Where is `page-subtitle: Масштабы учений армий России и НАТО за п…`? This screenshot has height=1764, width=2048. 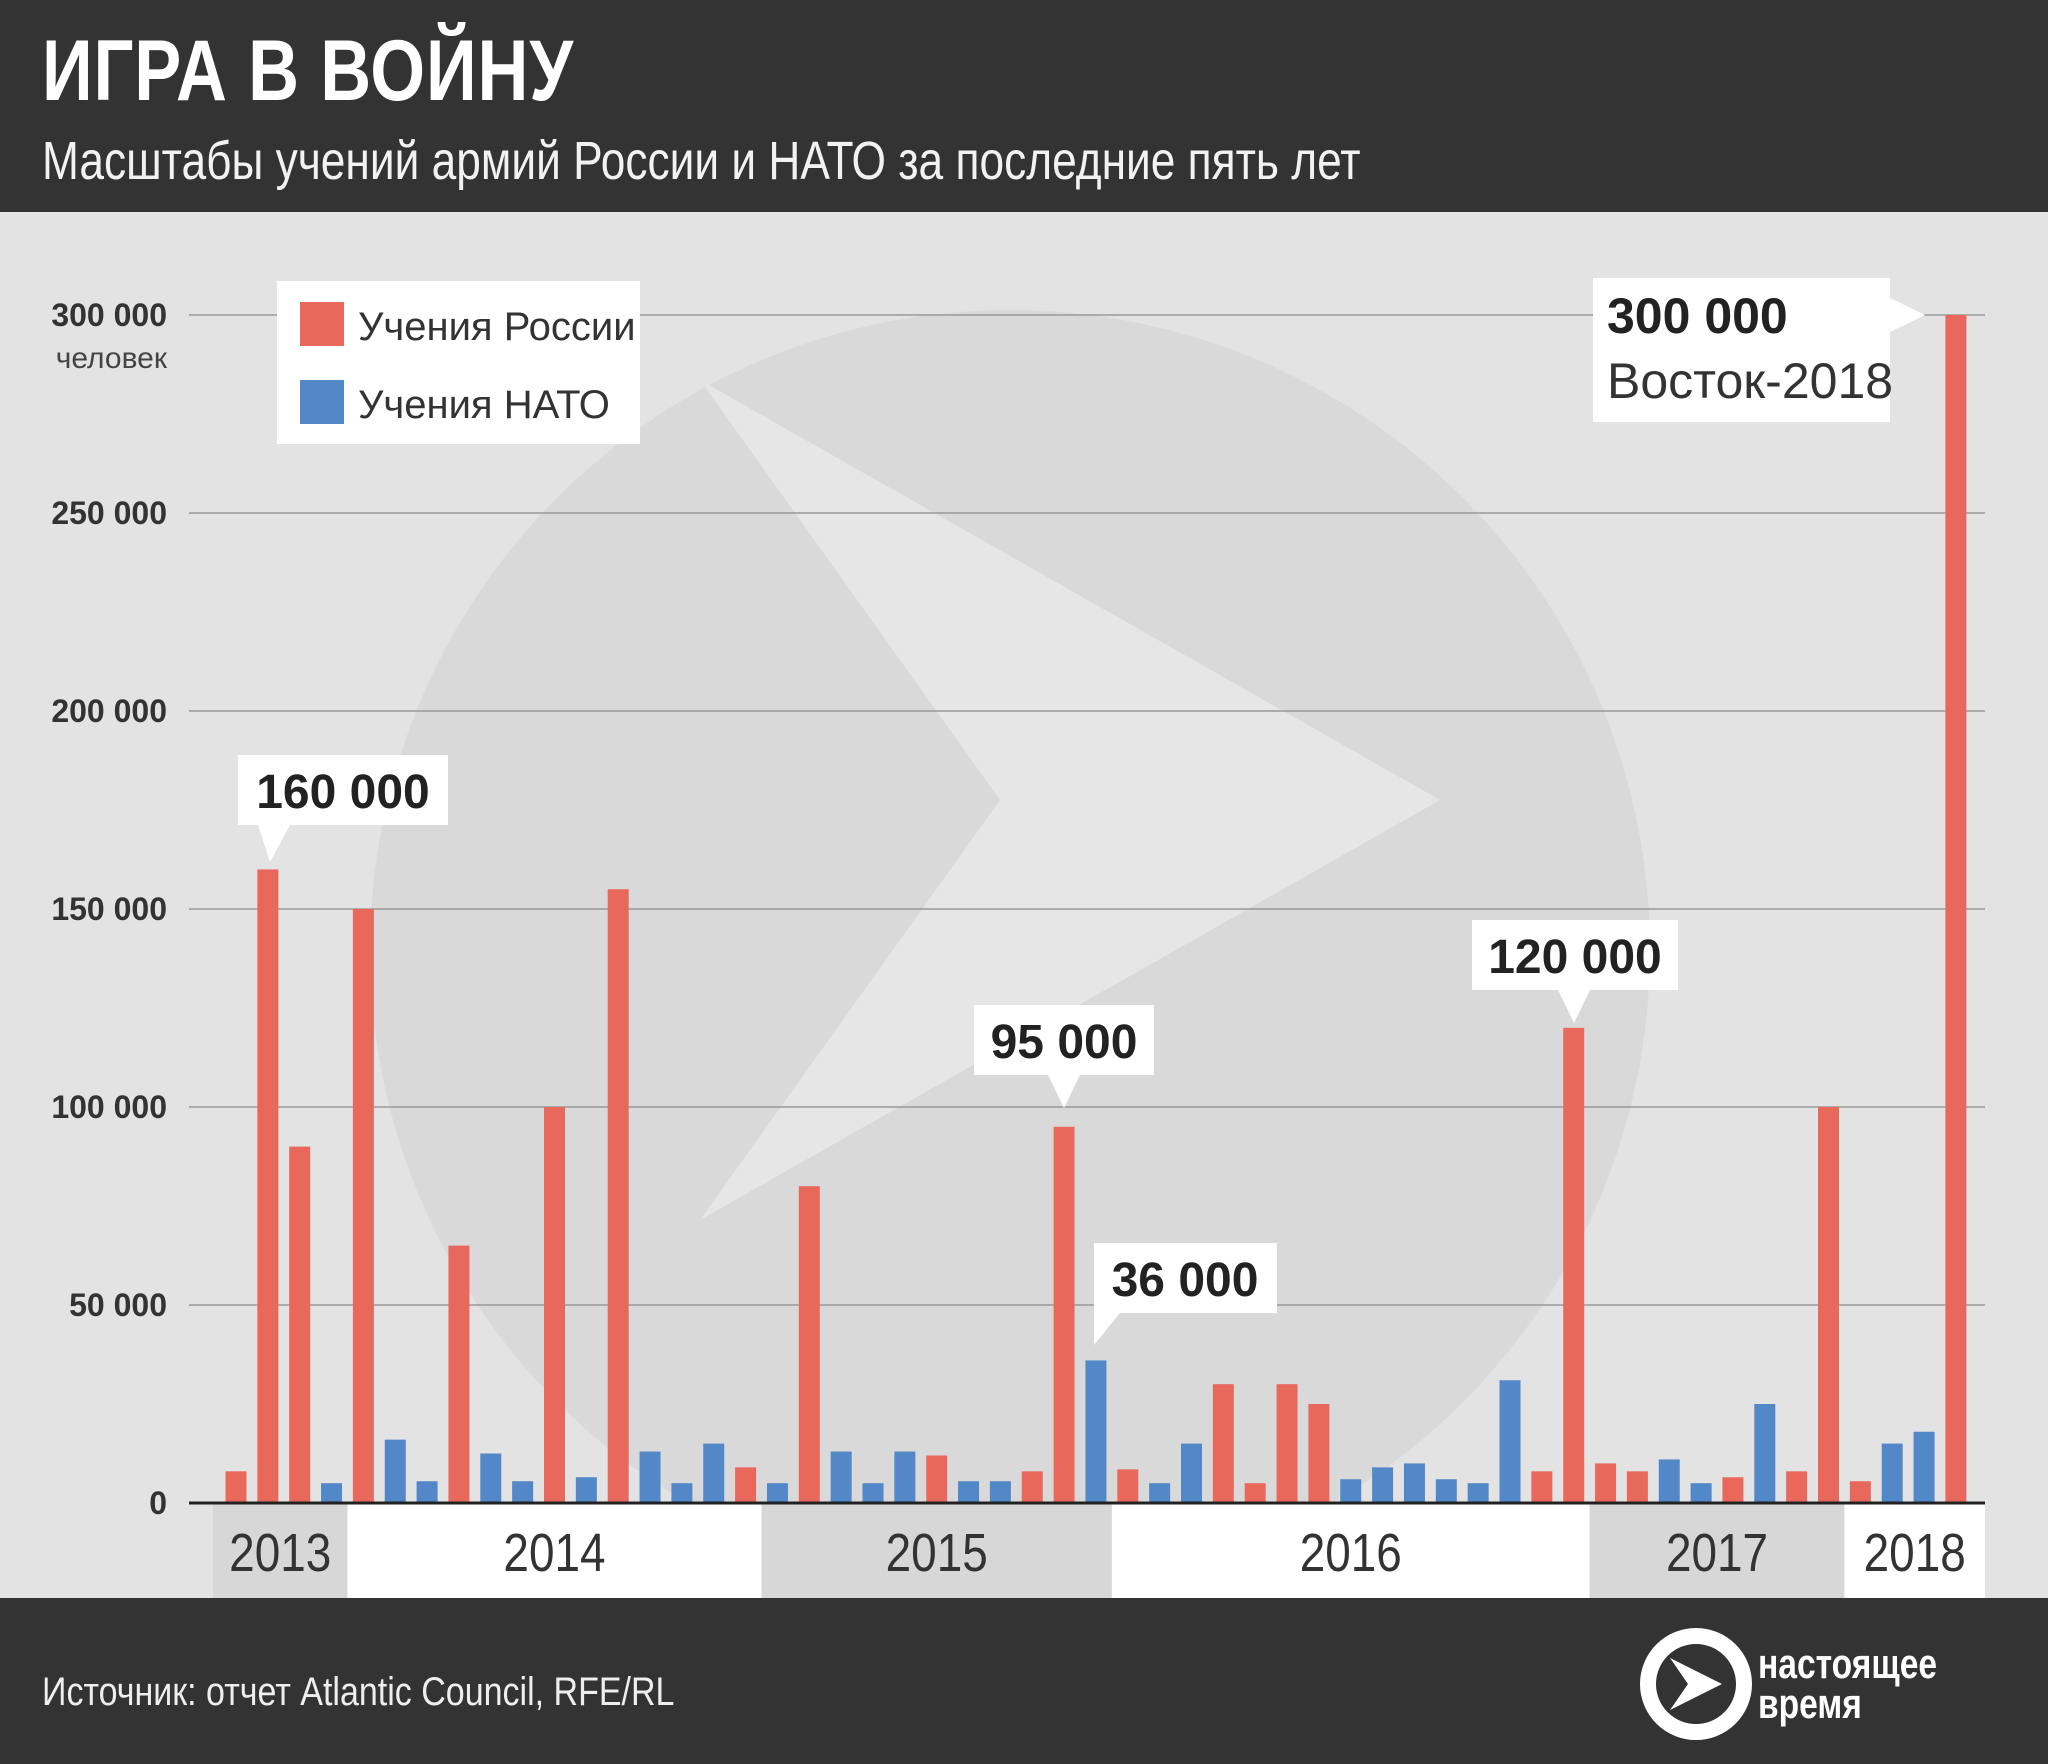
page-subtitle: Масштабы учений армий России и НАТО за п… is located at coordinates (701, 161).